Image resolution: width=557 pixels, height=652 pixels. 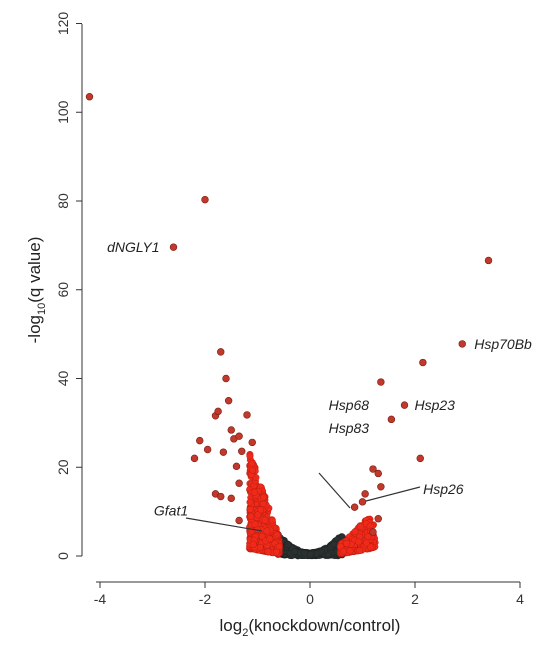 What do you see at coordinates (63, 290) in the screenshot?
I see `y-tick-label: 60` at bounding box center [63, 290].